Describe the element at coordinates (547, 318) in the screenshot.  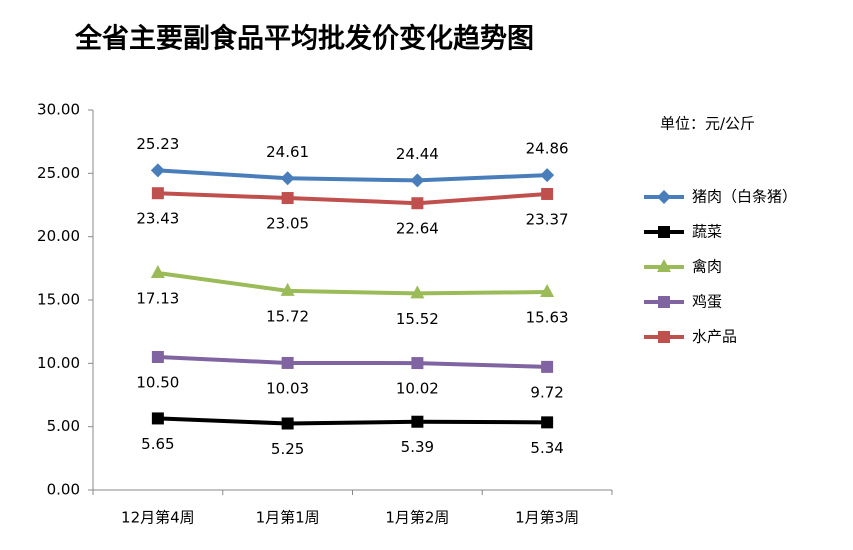
I see `data-label: 15.63` at that location.